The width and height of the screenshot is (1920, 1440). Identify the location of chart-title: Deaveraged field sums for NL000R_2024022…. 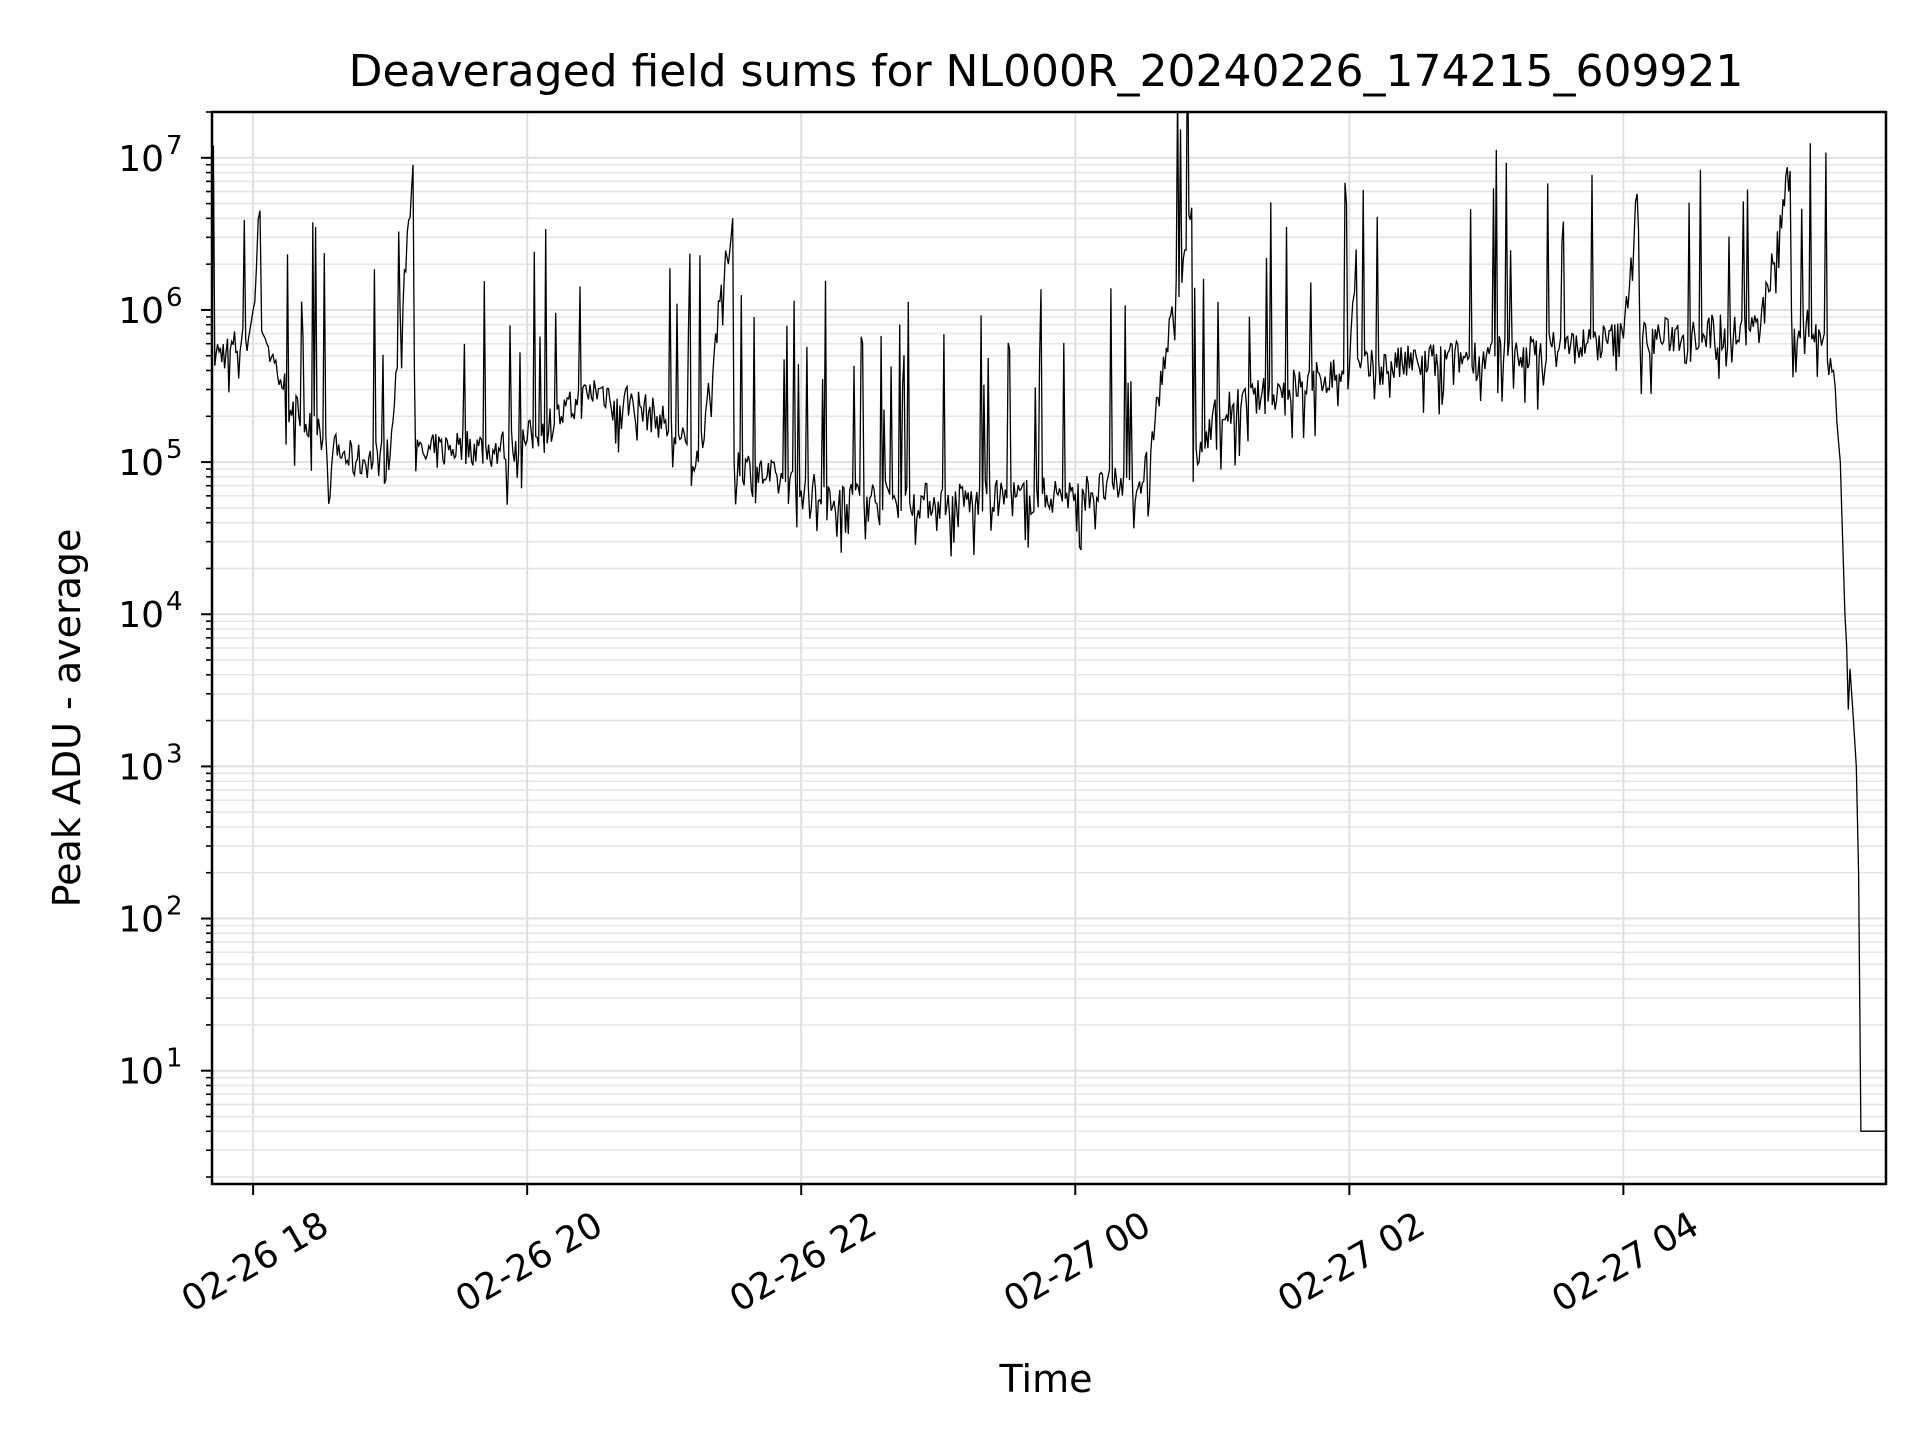
(1046, 71).